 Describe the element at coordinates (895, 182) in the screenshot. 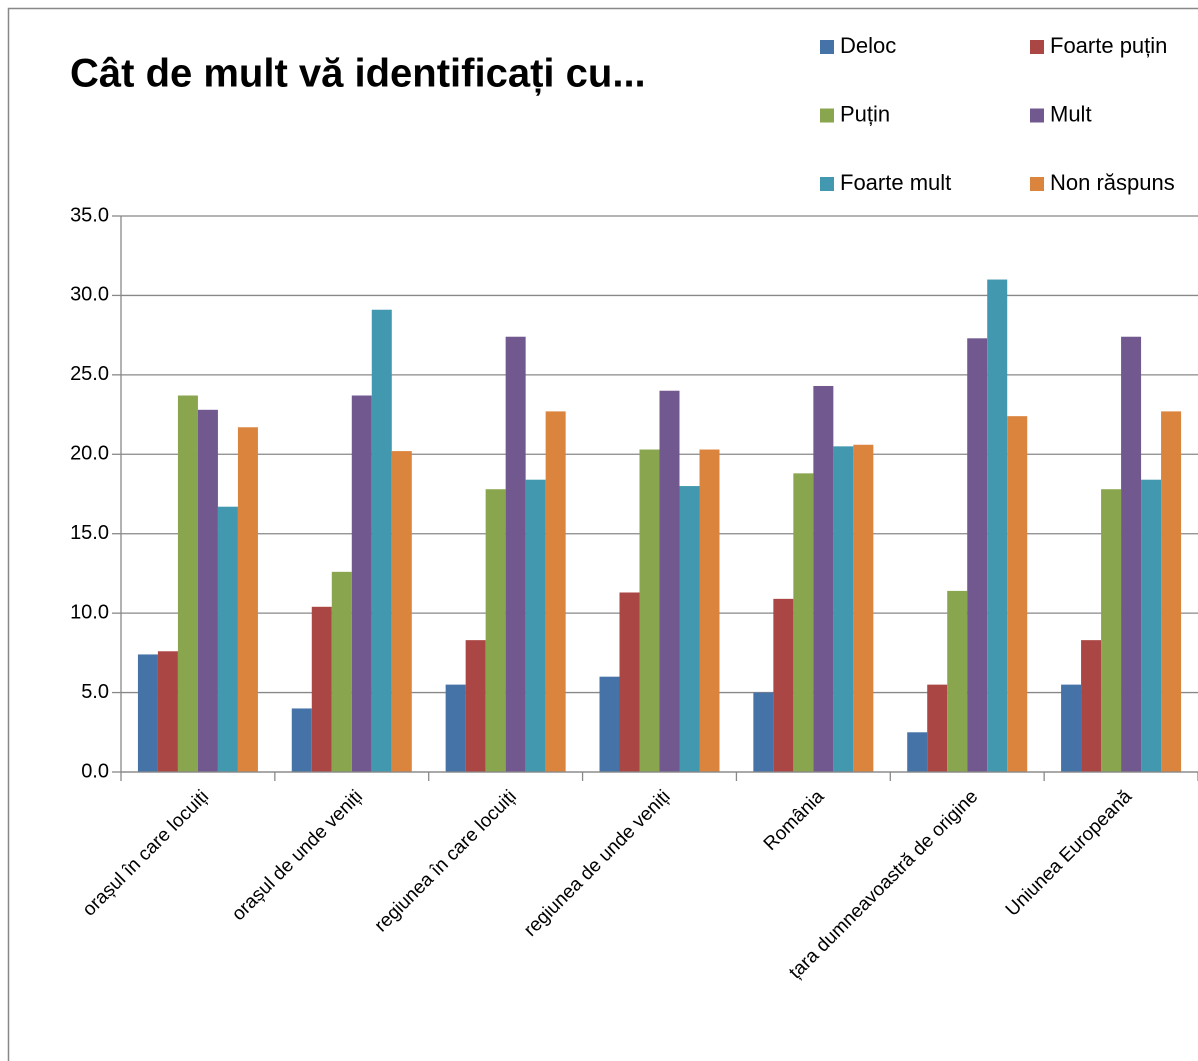

I see `legend-label: Foarte mult` at that location.